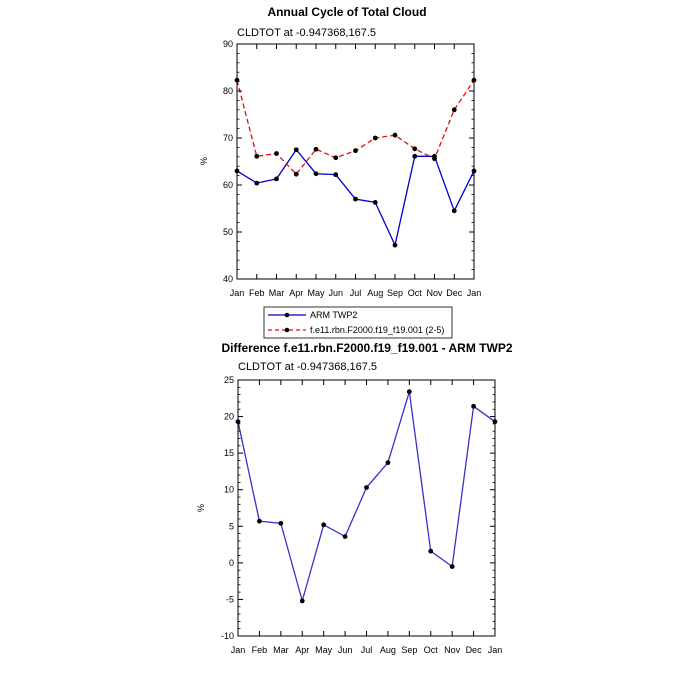 This screenshot has height=682, width=683. Describe the element at coordinates (231, 563) in the screenshot. I see `y-tick-label: 0` at that location.